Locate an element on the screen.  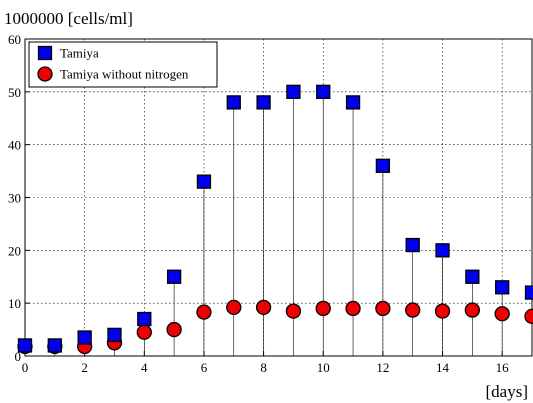
legend-label: Tamiya without nitrogen is located at coordinates (124, 74).